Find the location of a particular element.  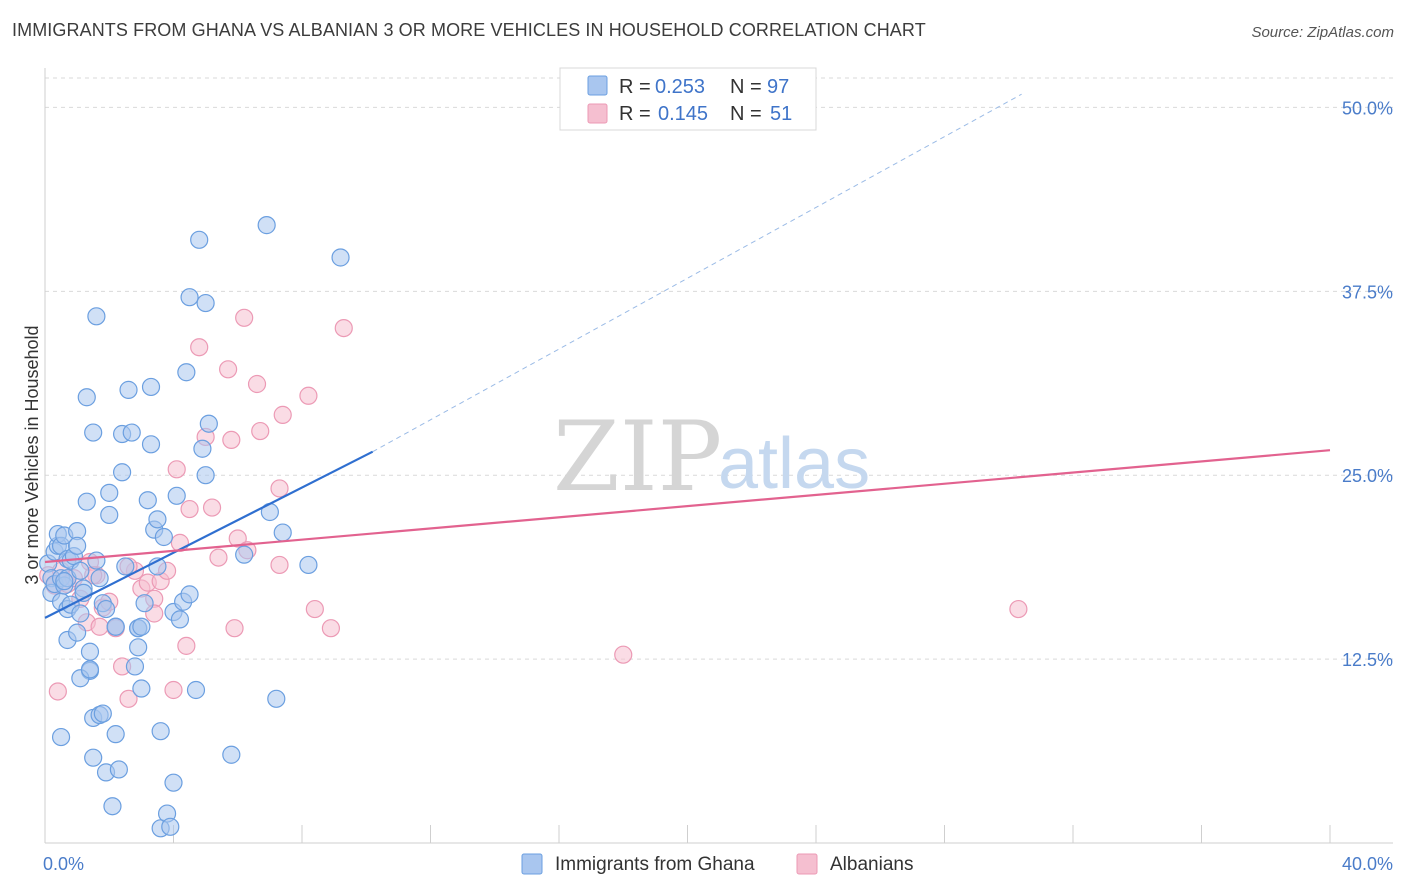

watermark-atlas: atlas is located at coordinates (794, 464).